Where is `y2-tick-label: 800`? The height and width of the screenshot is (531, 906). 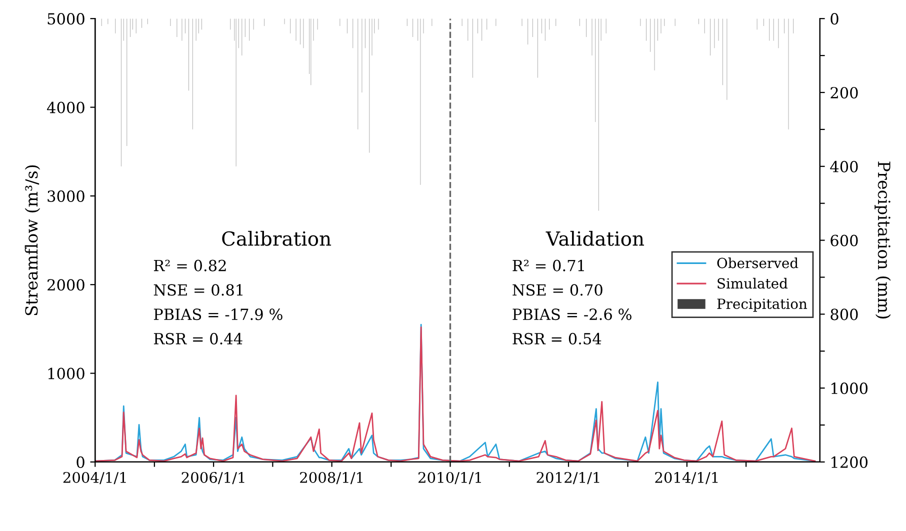 y2-tick-label: 800 is located at coordinates (844, 314).